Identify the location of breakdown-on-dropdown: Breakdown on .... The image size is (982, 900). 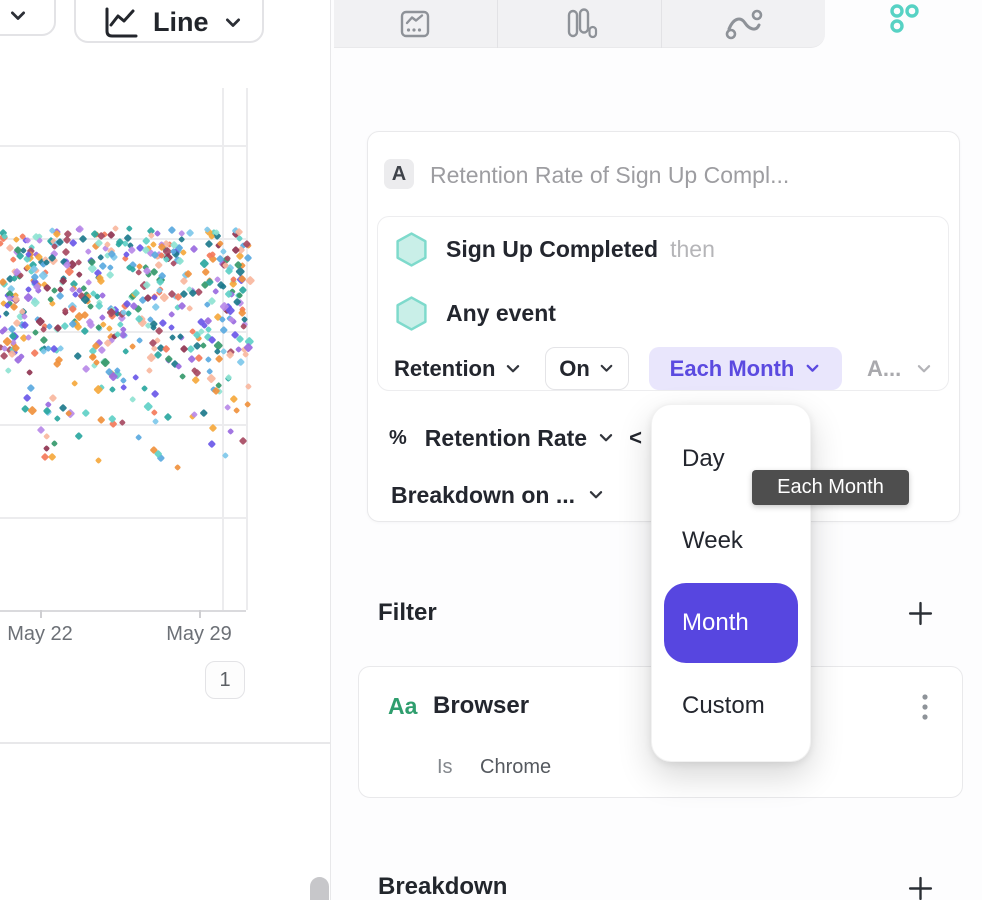
(498, 495).